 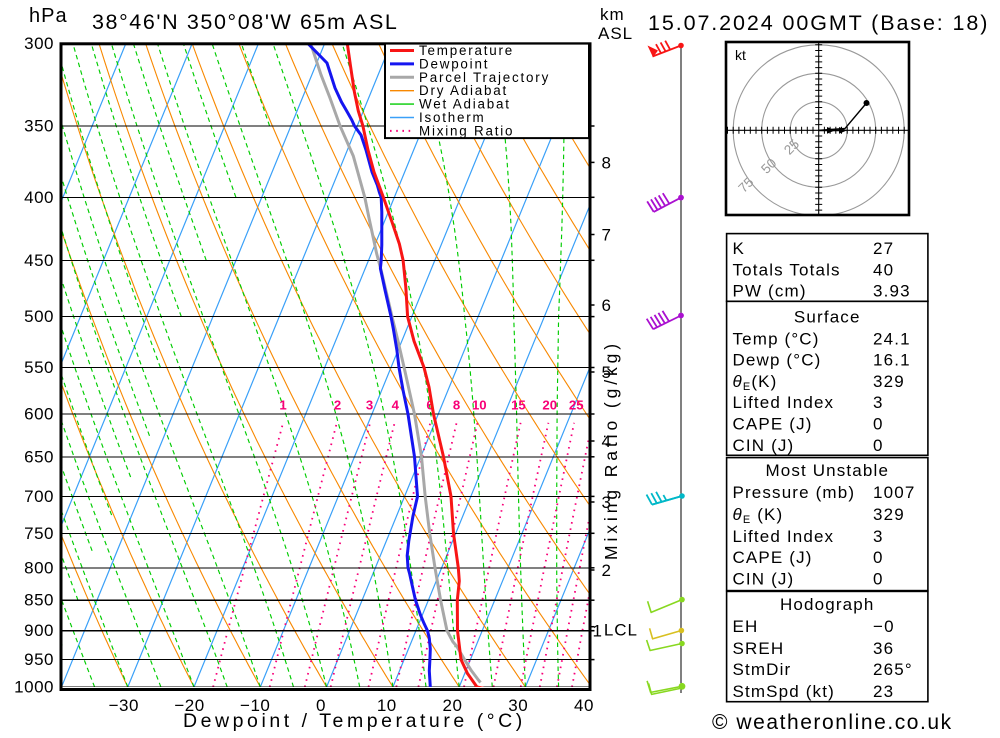 I want to click on svg-text: Dewp (°C), so click(x=777, y=360).